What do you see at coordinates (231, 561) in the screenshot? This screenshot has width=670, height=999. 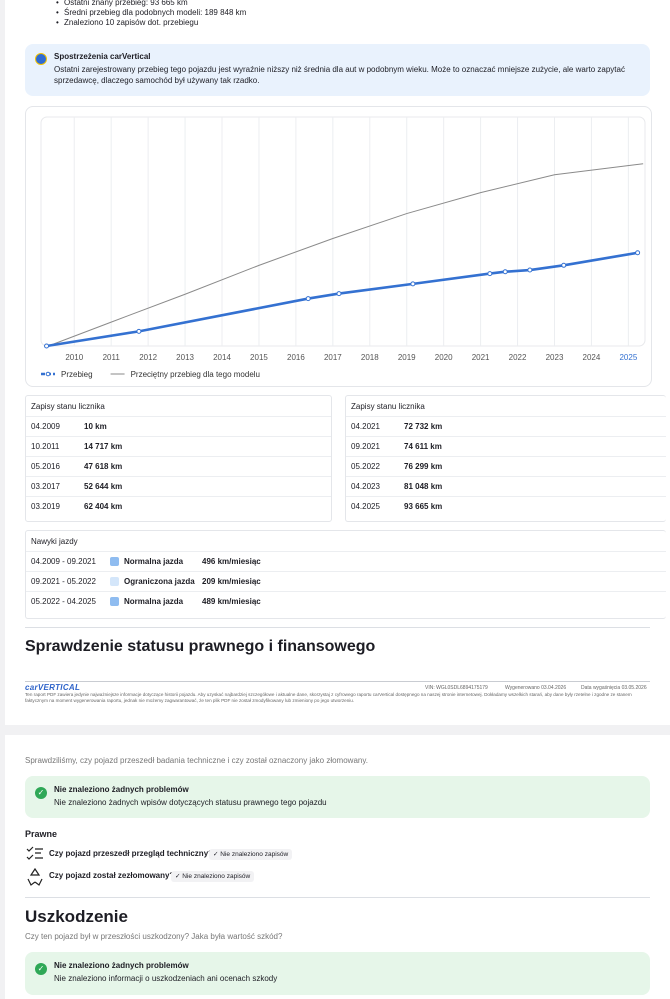 I see `habit-rate: 496 km/miesiąc` at bounding box center [231, 561].